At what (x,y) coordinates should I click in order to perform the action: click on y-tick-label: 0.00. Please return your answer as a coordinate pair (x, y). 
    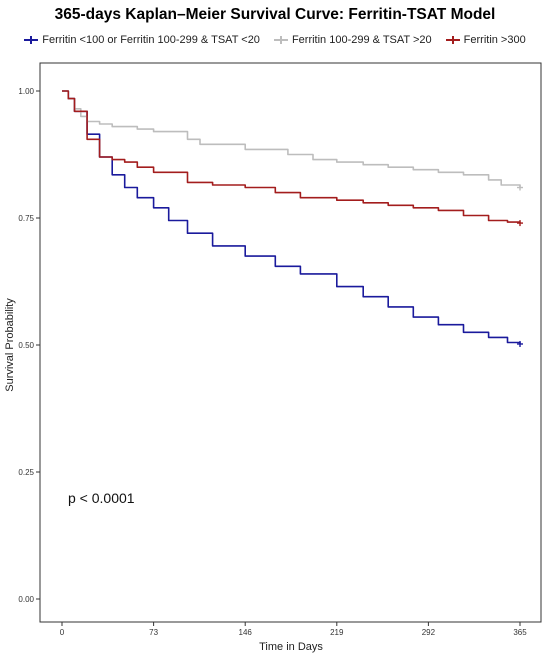
    Looking at the image, I should click on (26, 599).